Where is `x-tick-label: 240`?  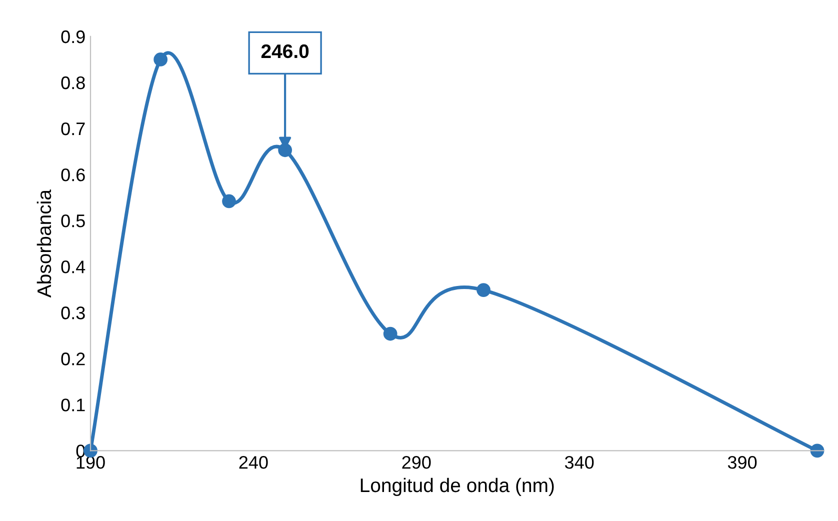 x-tick-label: 240 is located at coordinates (253, 462).